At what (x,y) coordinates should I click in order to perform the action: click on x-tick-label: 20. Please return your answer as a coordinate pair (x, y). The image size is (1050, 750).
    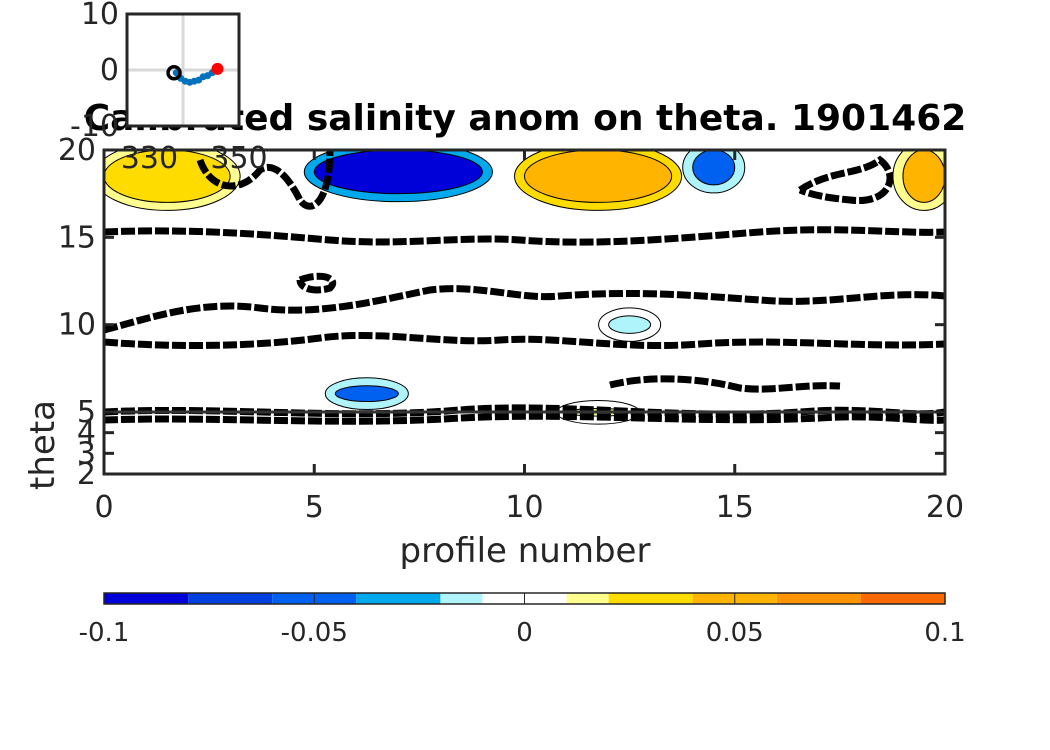
    Looking at the image, I should click on (945, 507).